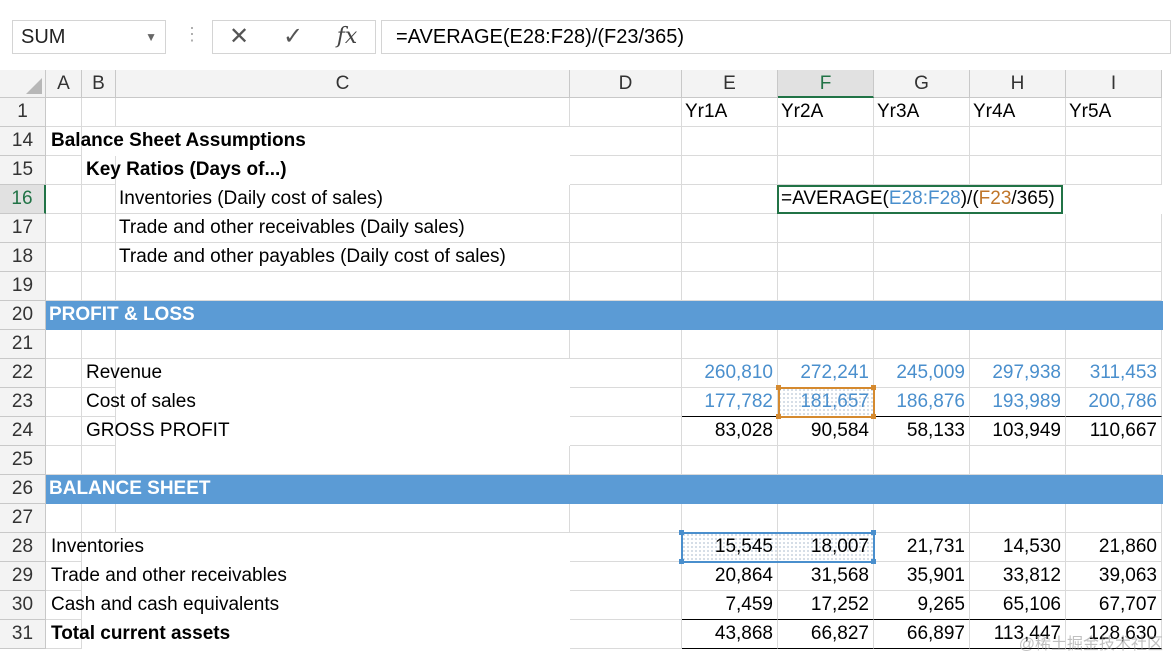  Describe the element at coordinates (23, 634) in the screenshot. I see `row-header-31: 31` at that location.